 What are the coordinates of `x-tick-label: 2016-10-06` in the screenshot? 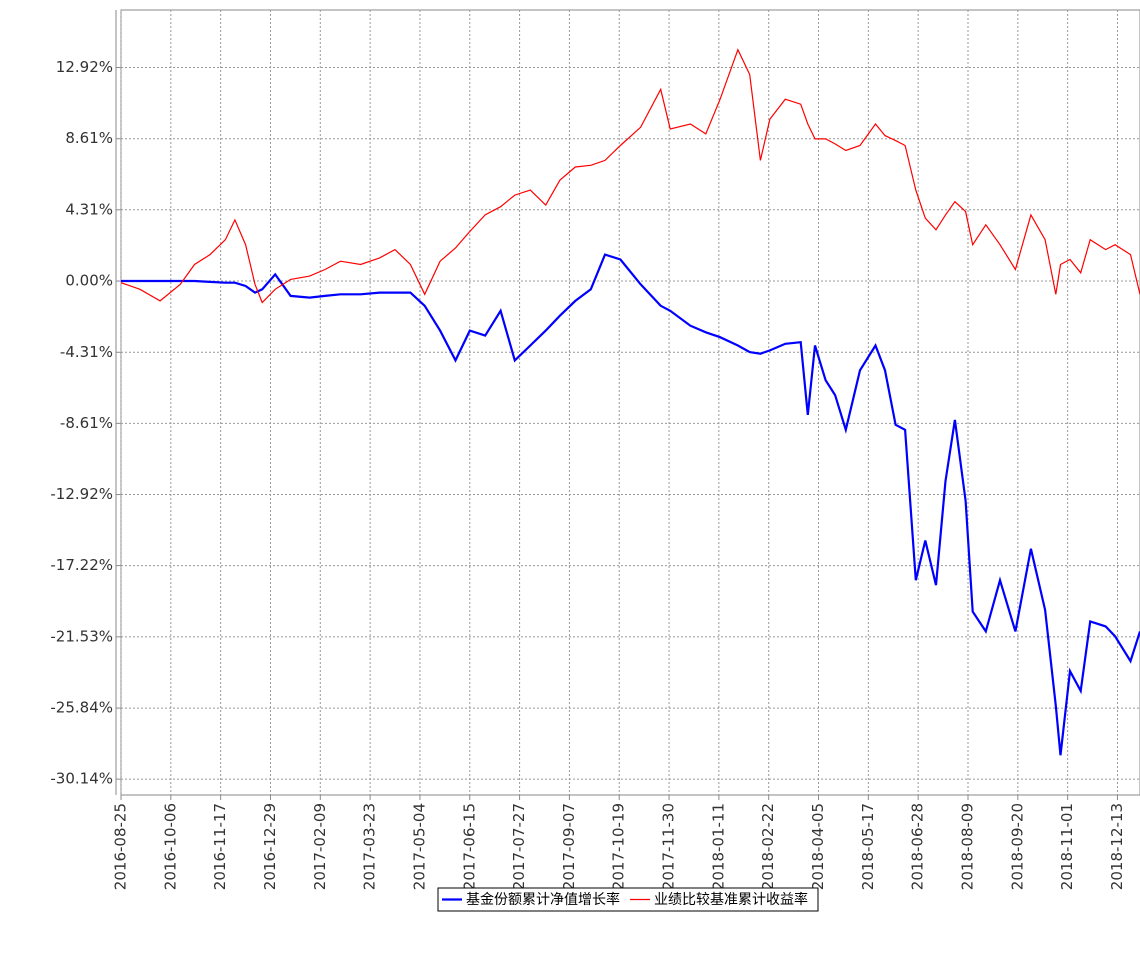 It's located at (170, 846).